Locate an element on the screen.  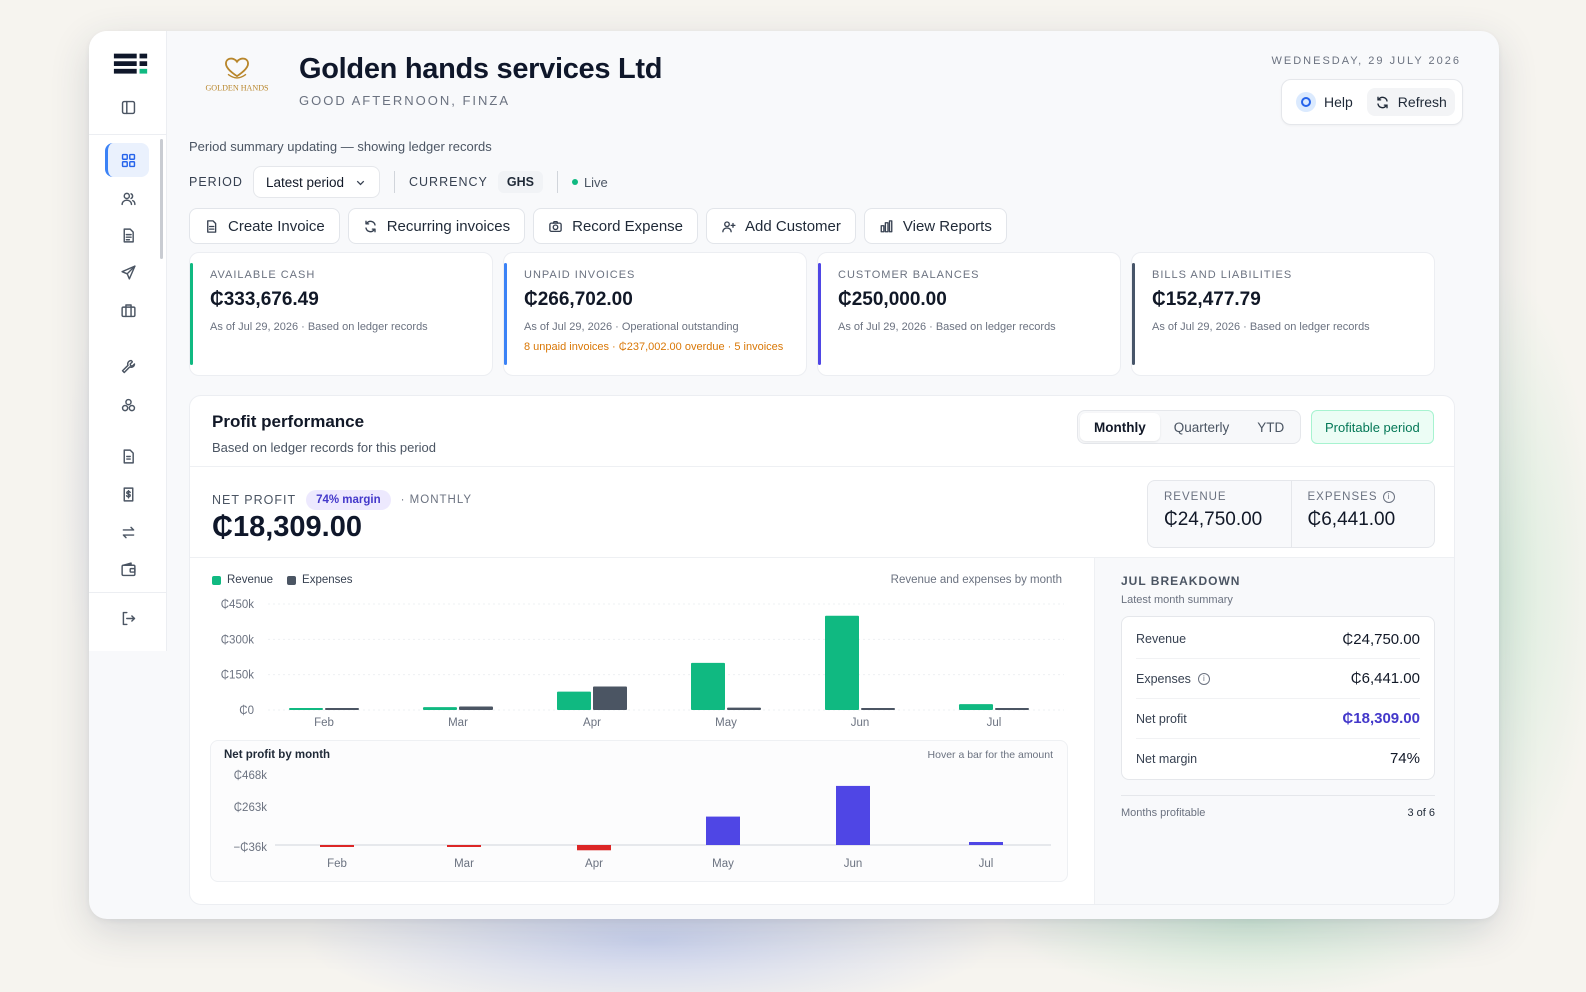
report-icon is located at coordinates (128, 456).